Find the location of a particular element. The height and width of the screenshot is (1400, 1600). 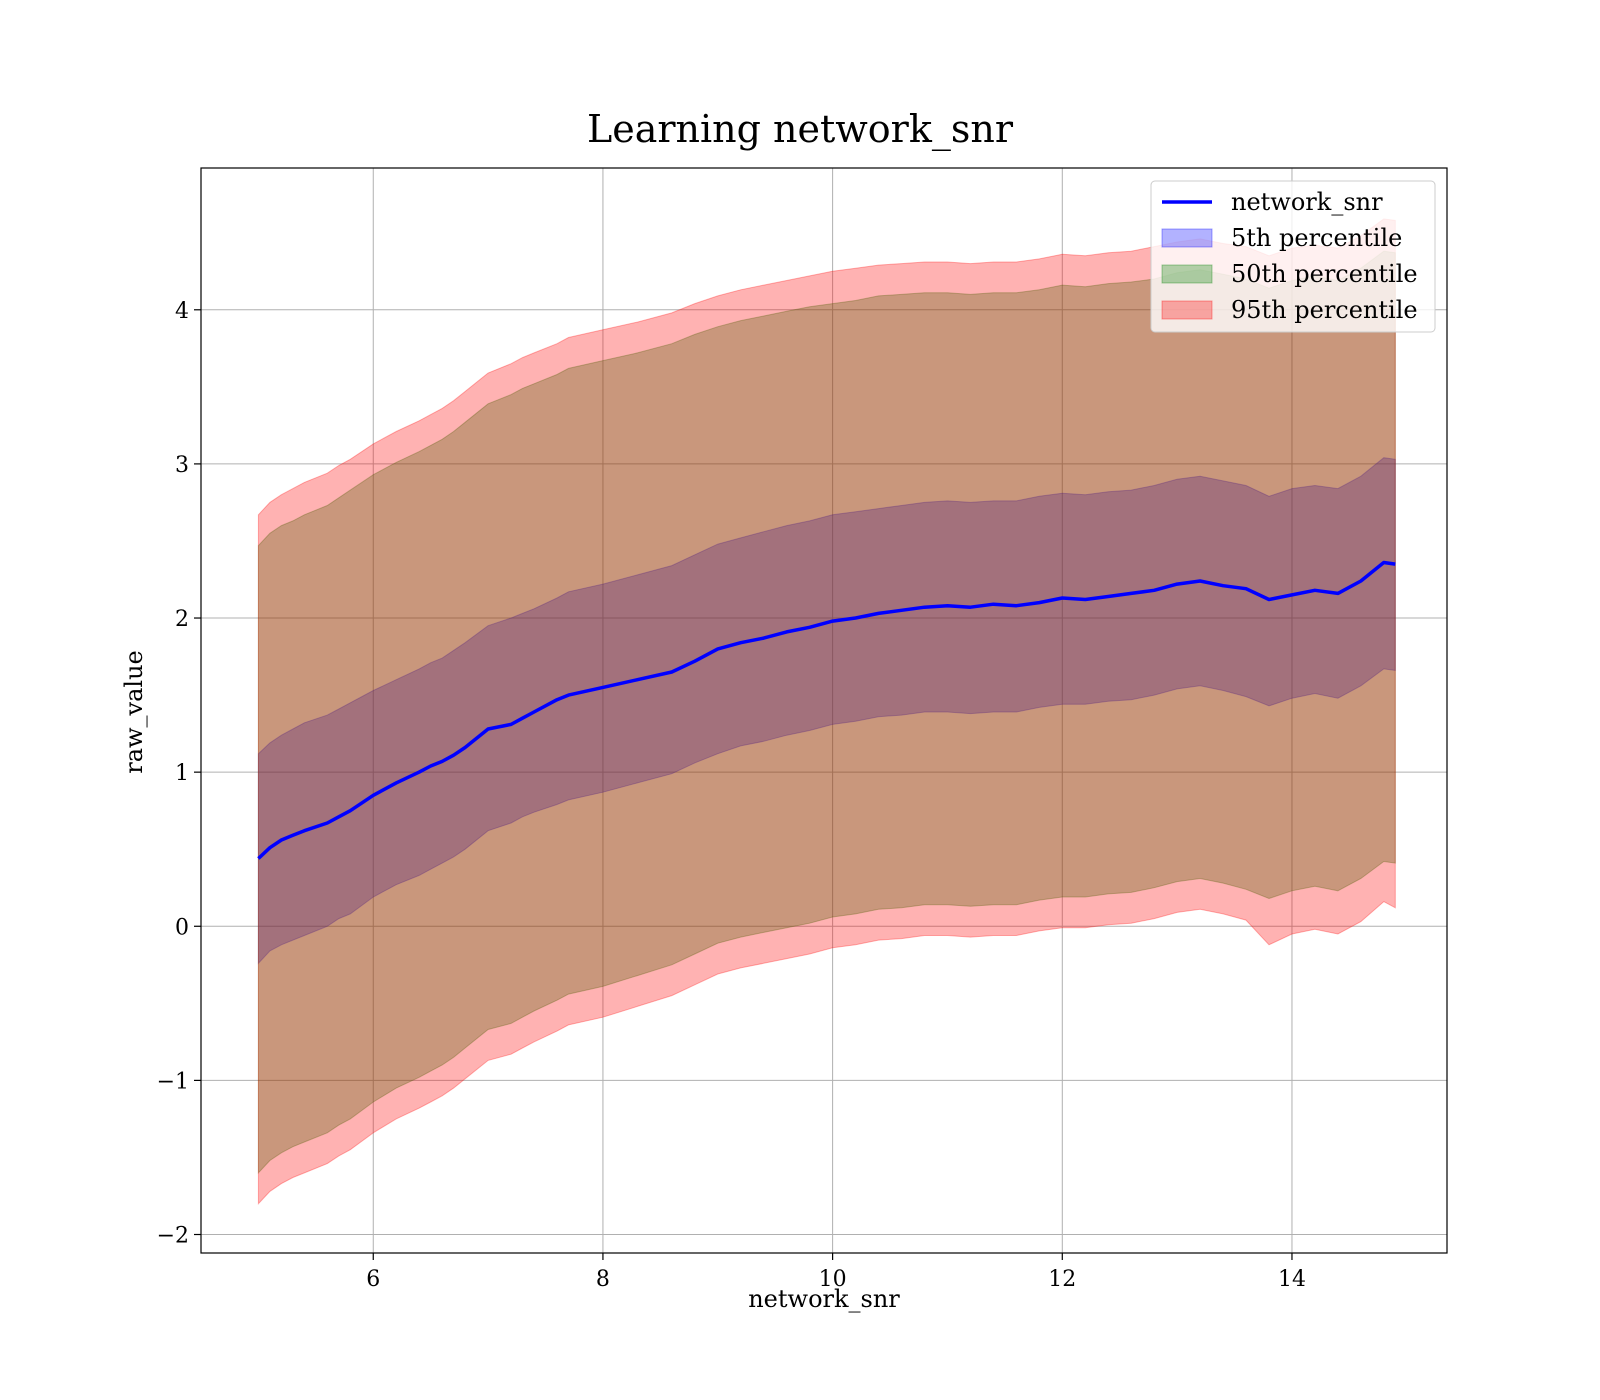

y-tick-label: 1 is located at coordinates (182, 773).